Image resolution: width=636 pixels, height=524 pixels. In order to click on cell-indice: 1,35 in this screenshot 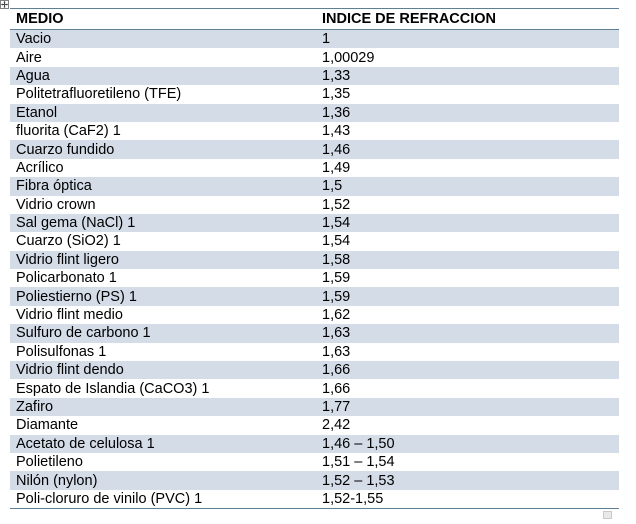, I will do `click(467, 94)`.